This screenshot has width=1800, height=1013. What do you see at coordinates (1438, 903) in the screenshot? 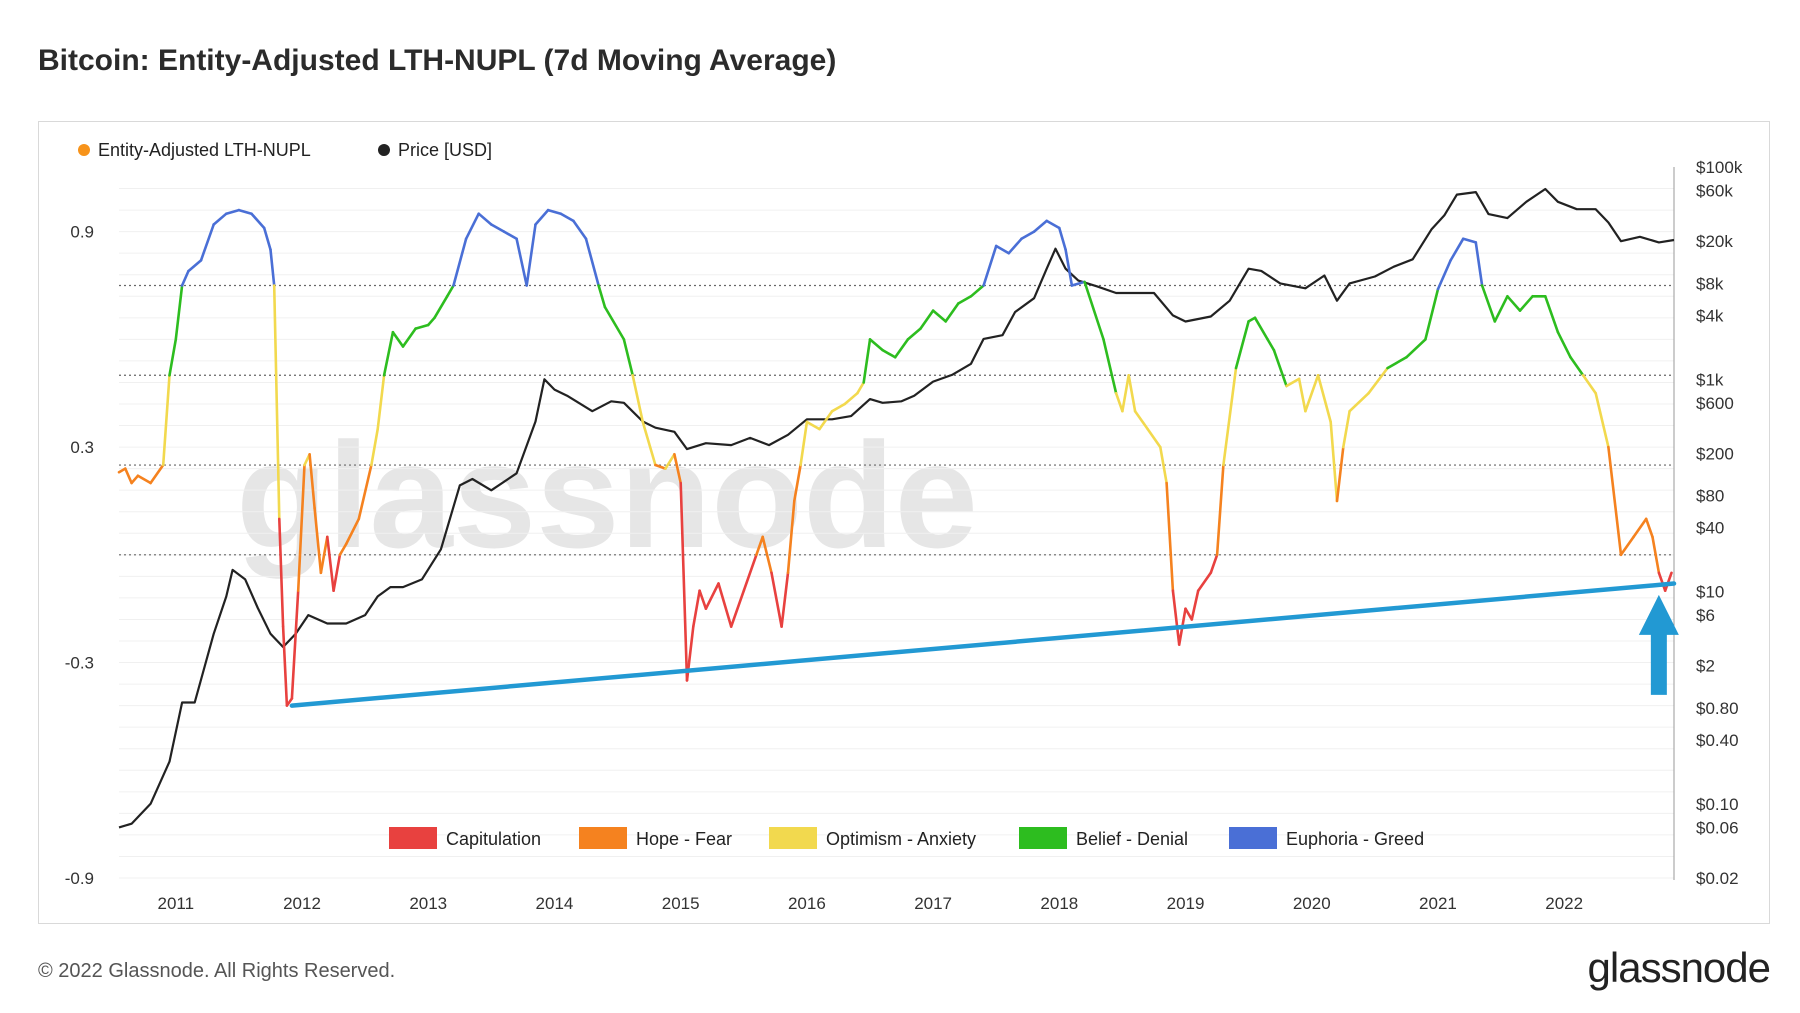
I see `x-axis-tick: 2021` at bounding box center [1438, 903].